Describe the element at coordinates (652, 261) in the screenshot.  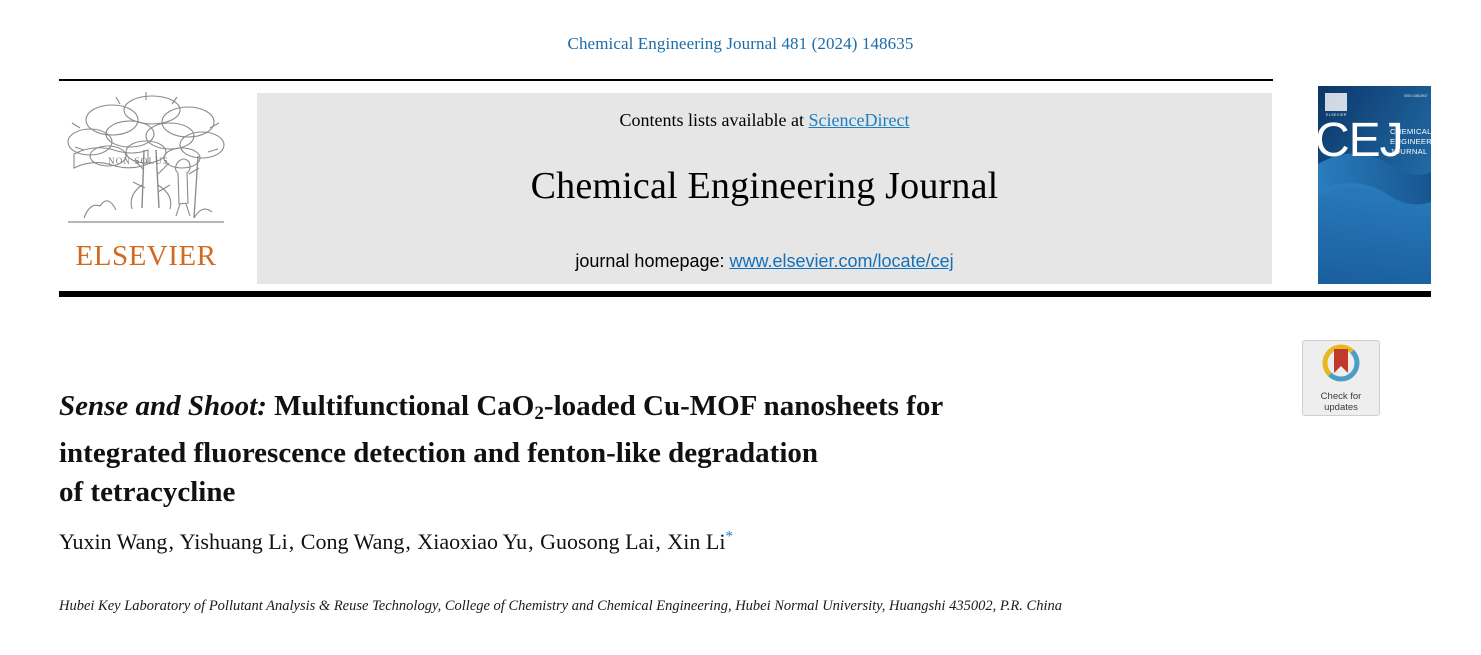
I see `homepage-prefix: journal homepage:` at that location.